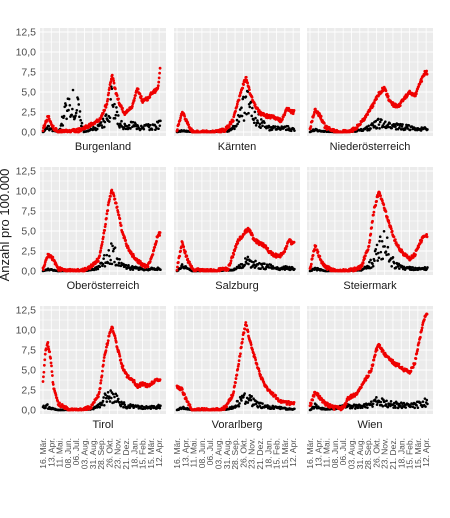  What do you see at coordinates (393, 454) in the screenshot?
I see `x-tick-label: 21. Dez.` at bounding box center [393, 454].